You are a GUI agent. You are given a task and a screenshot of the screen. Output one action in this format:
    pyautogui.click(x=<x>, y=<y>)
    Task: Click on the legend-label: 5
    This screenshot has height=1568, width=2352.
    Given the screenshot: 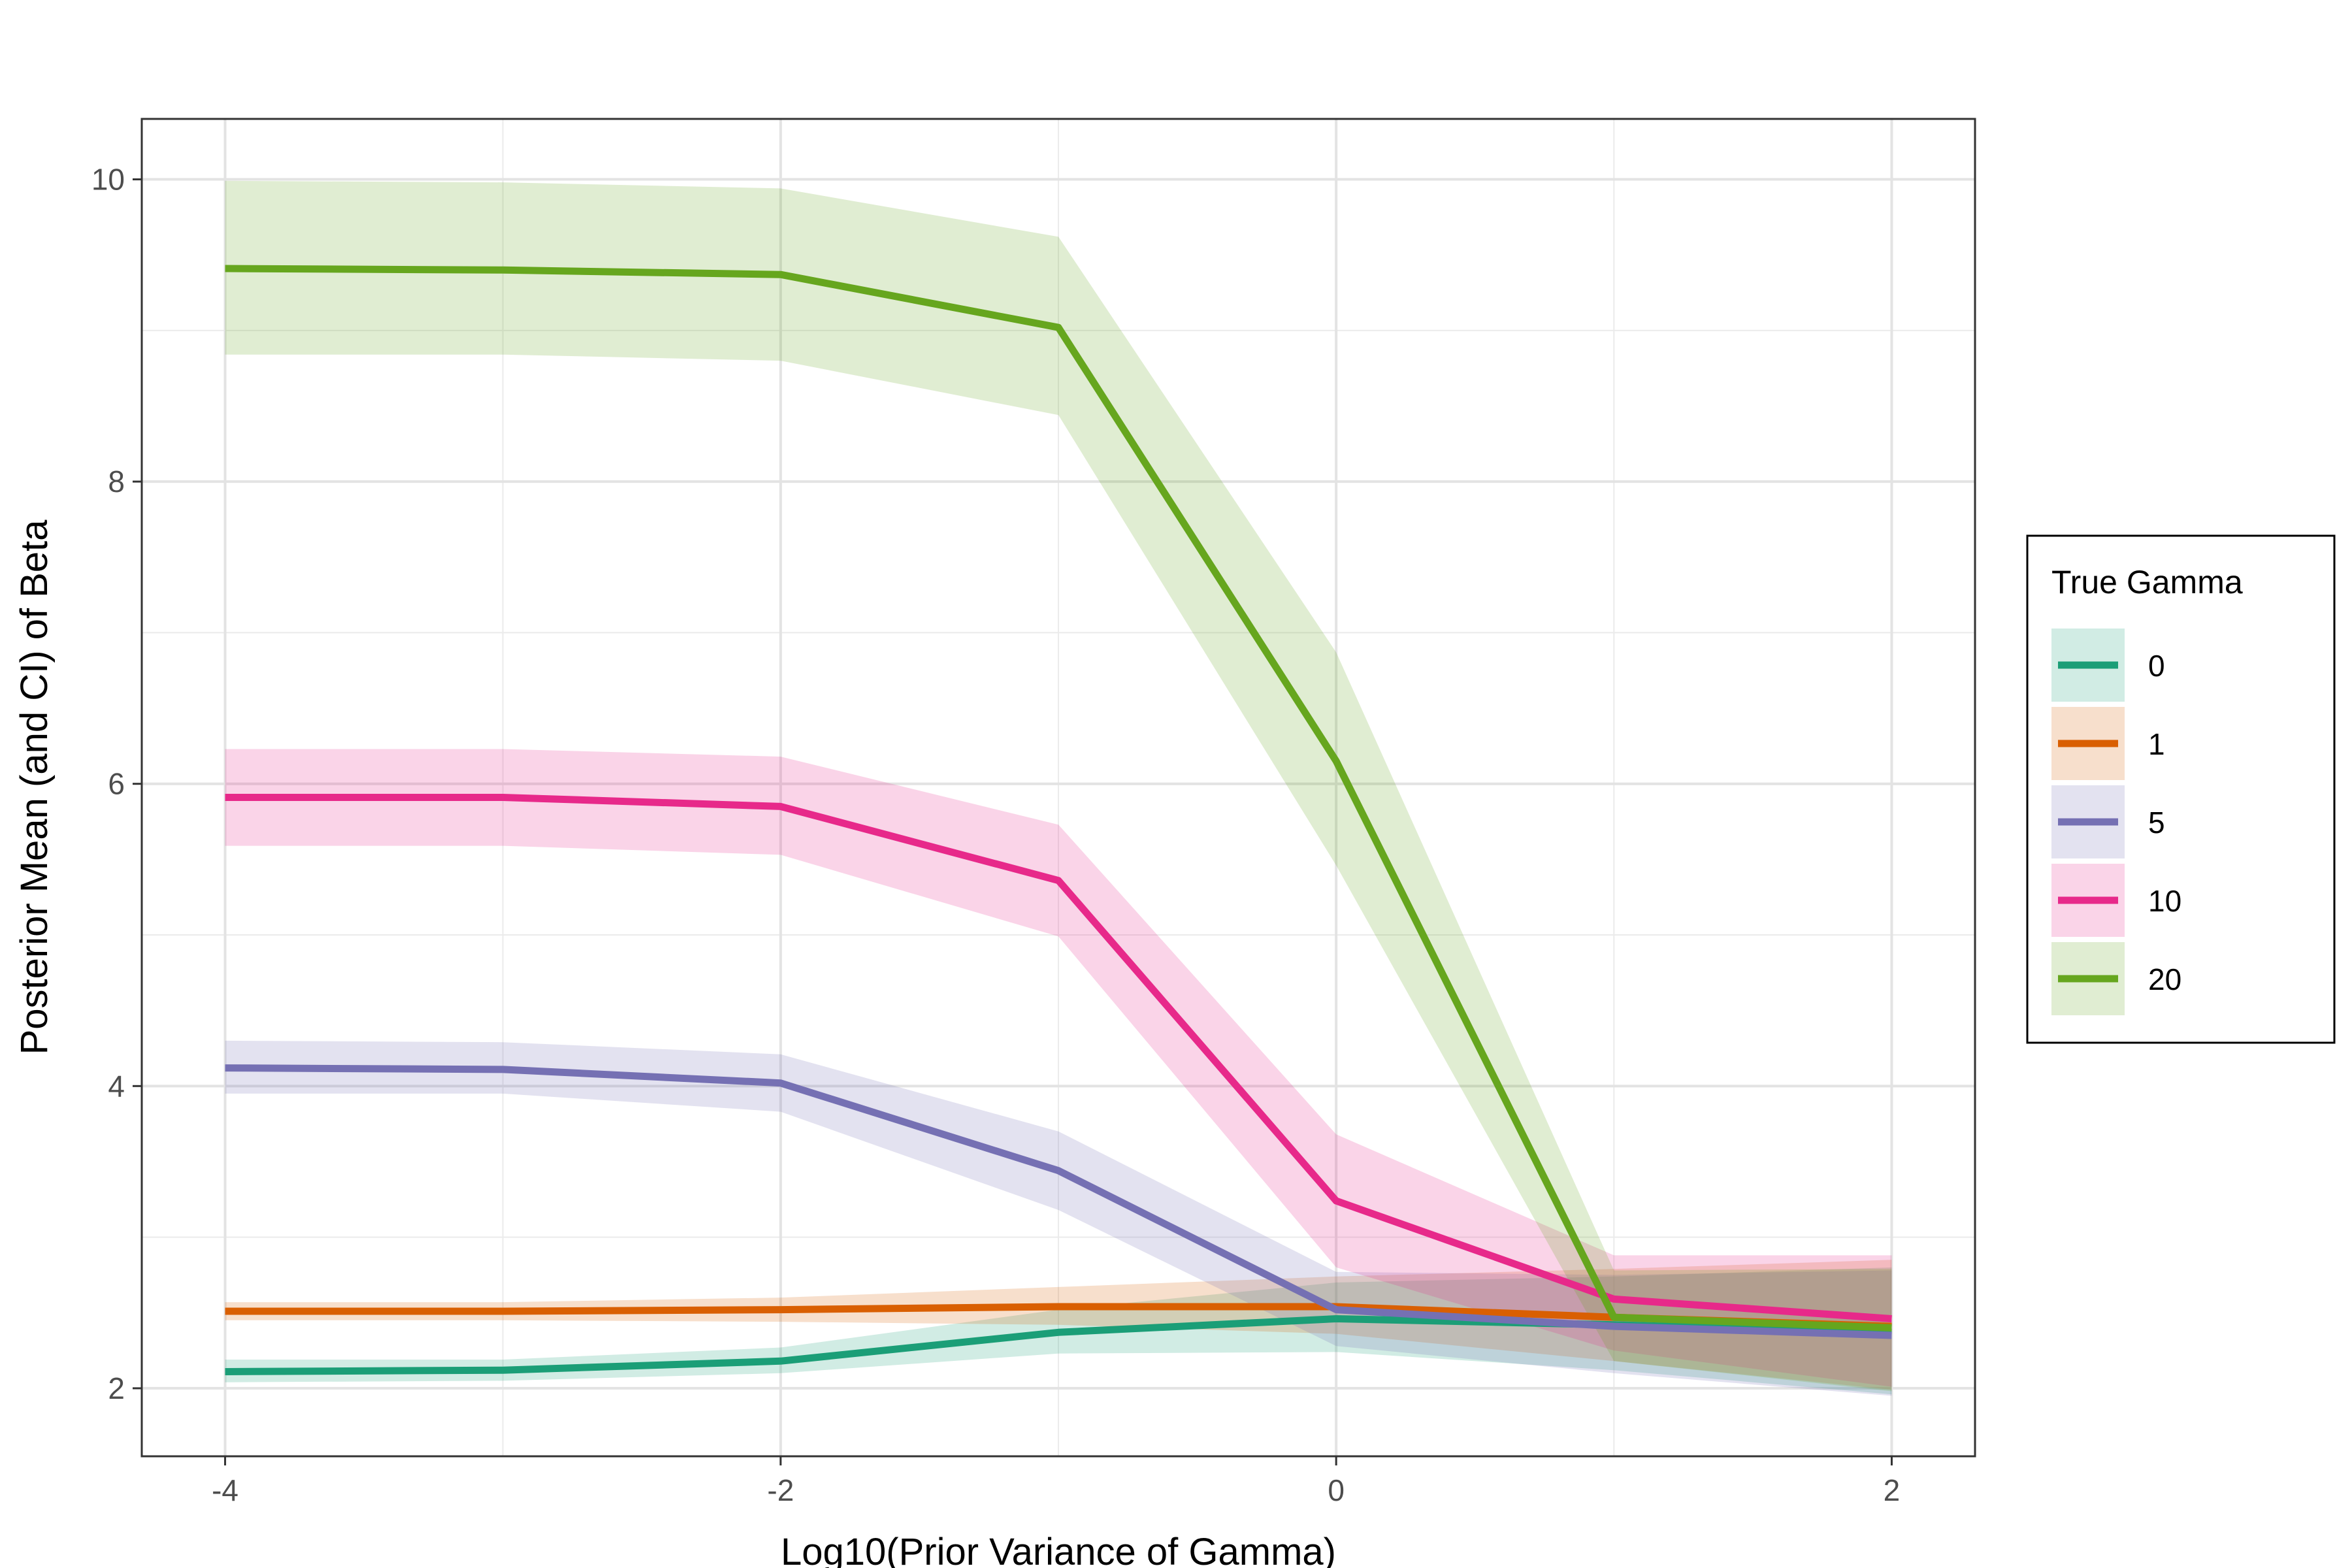 What is the action you would take?
    pyautogui.click(x=2156, y=823)
    